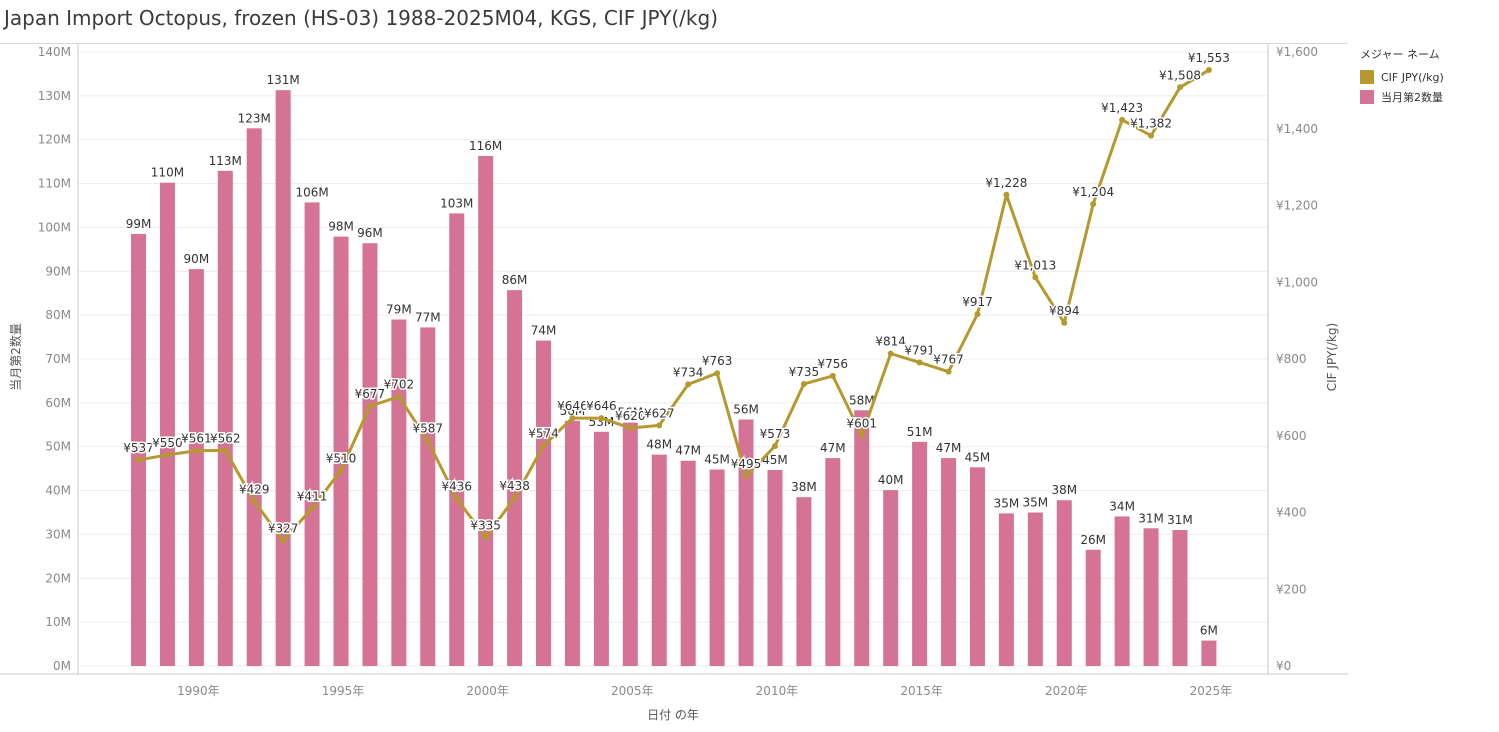 The height and width of the screenshot is (732, 1499). I want to click on left-axis-title: 当月第2数量, so click(15, 357).